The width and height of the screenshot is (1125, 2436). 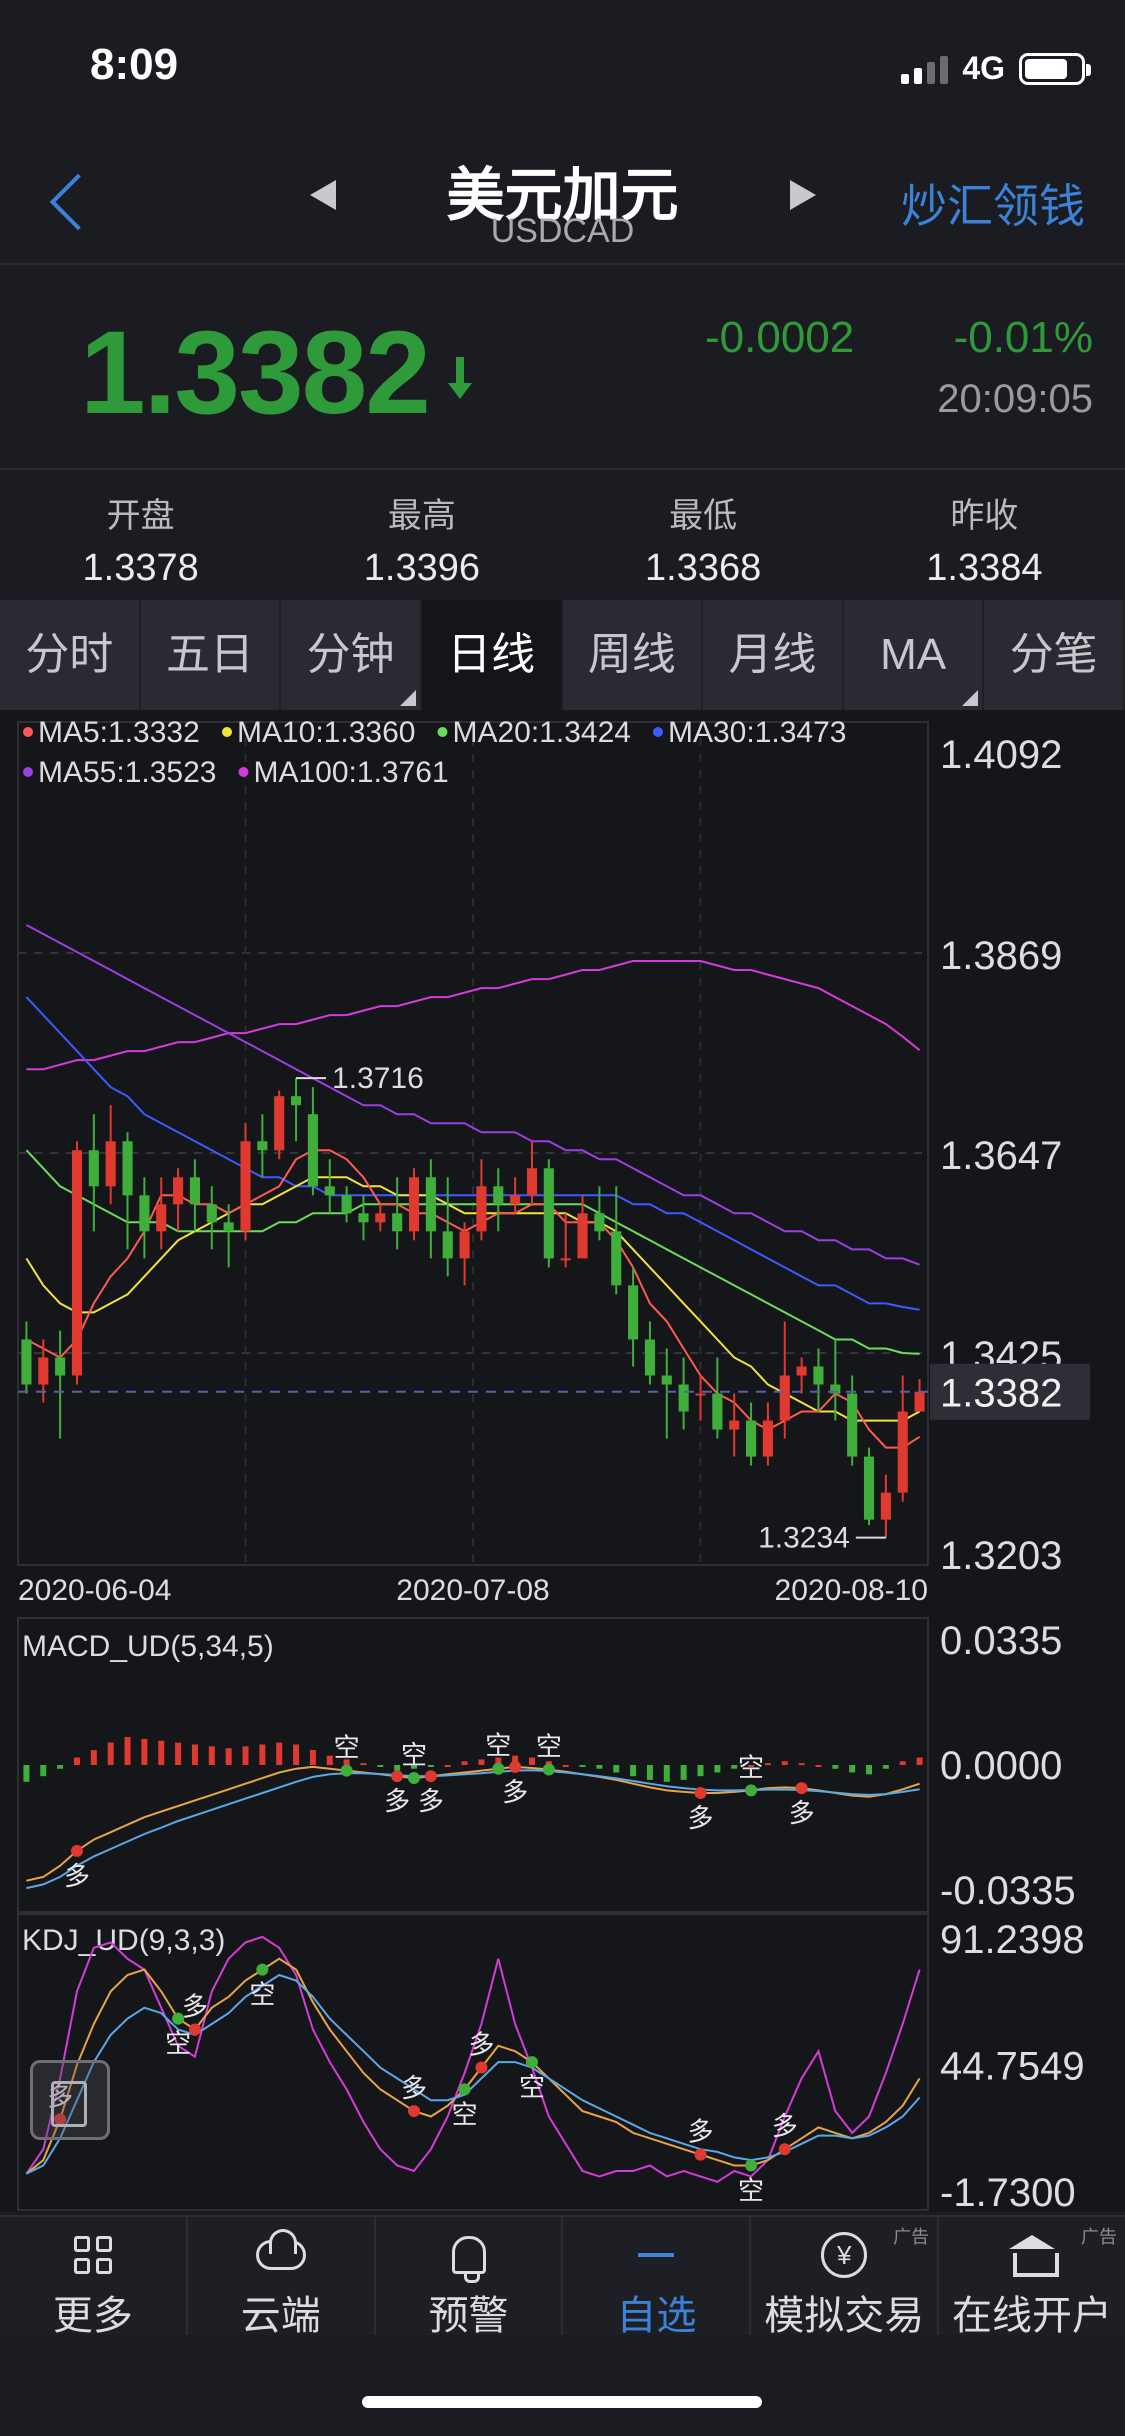 What do you see at coordinates (1012, 2067) in the screenshot?
I see `kdj-y-tick: 44.7549` at bounding box center [1012, 2067].